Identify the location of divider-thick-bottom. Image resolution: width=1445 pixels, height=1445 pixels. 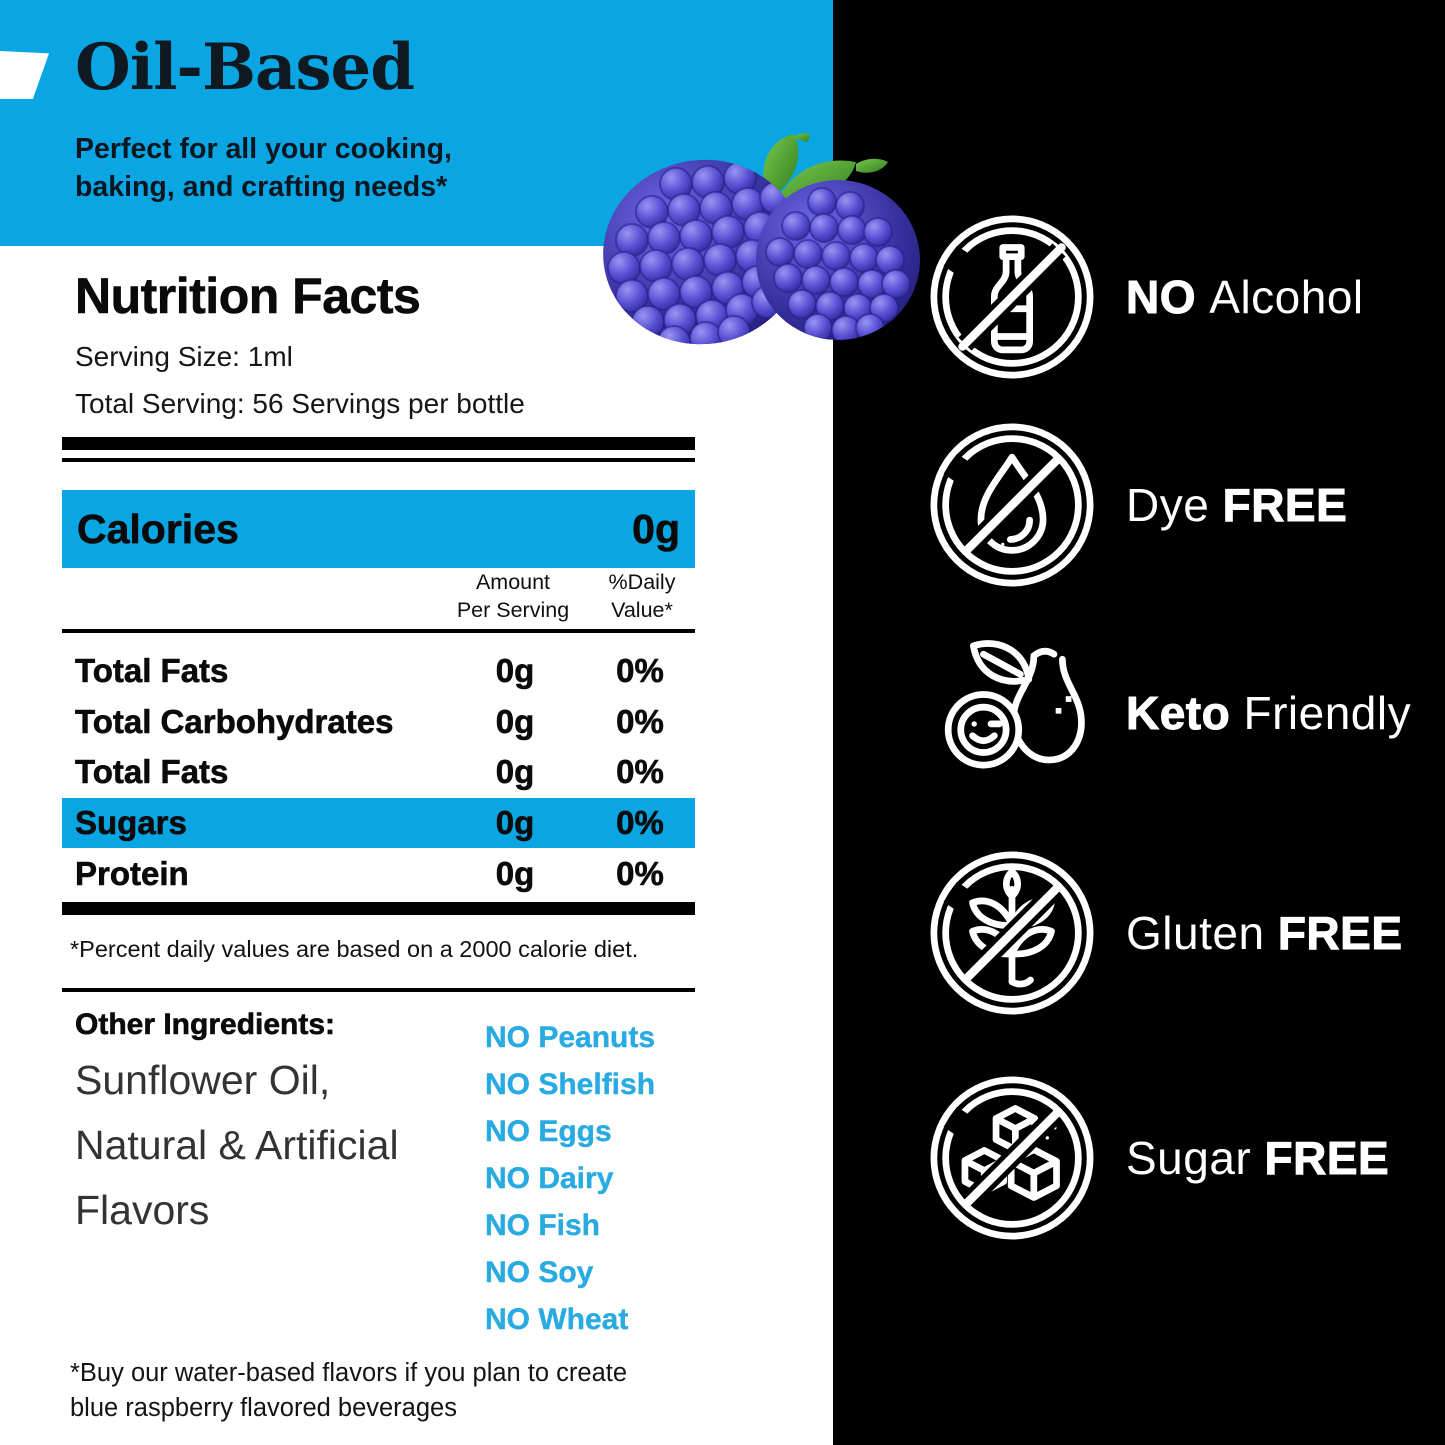
(378, 908).